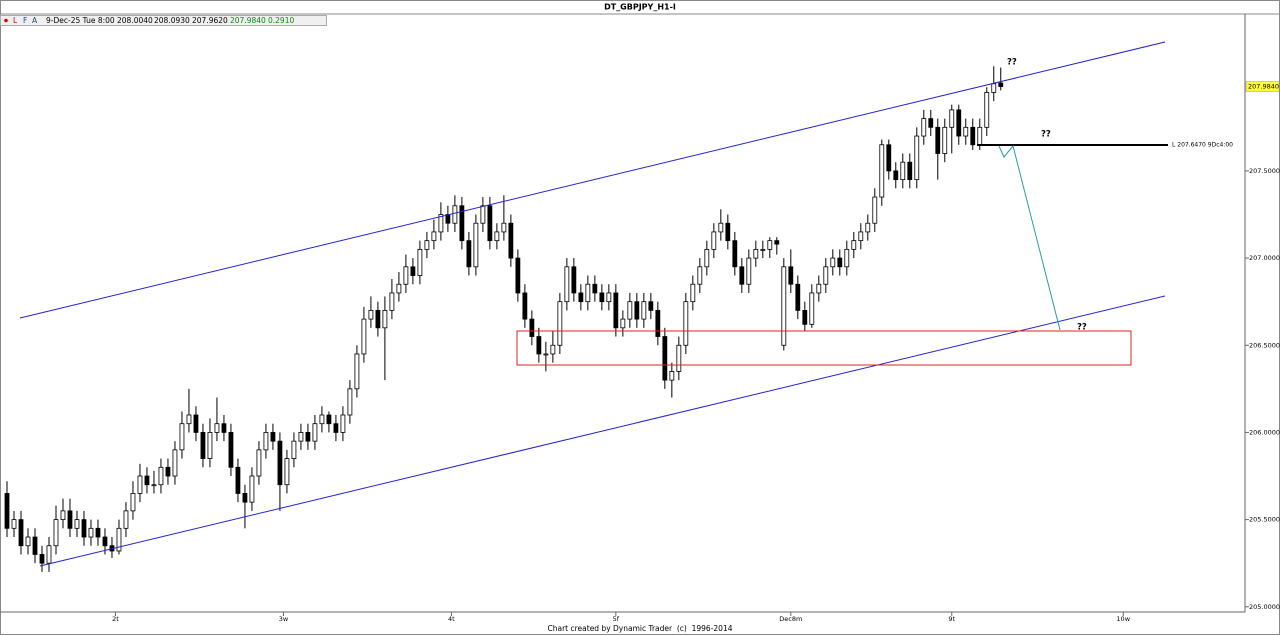 The width and height of the screenshot is (1280, 635). What do you see at coordinates (1264, 607) in the screenshot?
I see `y-tick-label: 205.0000` at bounding box center [1264, 607].